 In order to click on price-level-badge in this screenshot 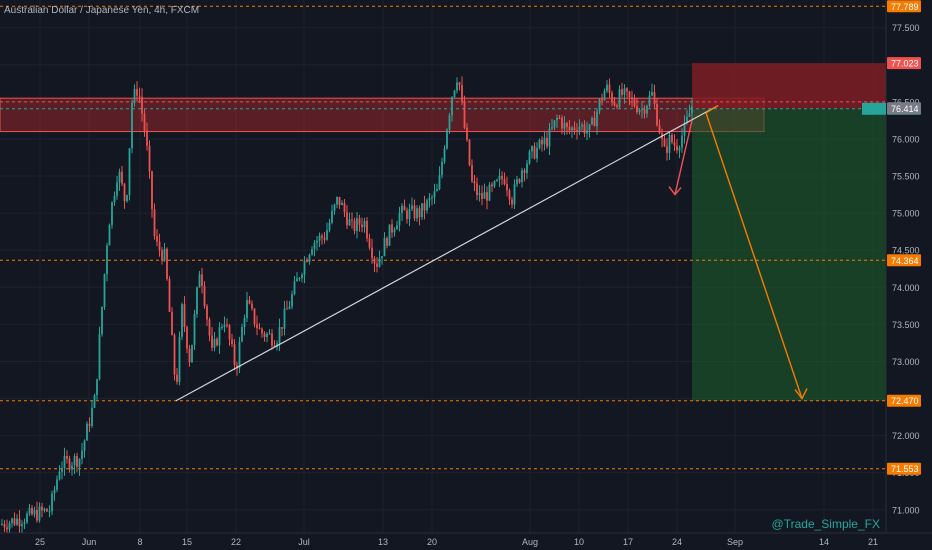, I will do `click(904, 108)`.